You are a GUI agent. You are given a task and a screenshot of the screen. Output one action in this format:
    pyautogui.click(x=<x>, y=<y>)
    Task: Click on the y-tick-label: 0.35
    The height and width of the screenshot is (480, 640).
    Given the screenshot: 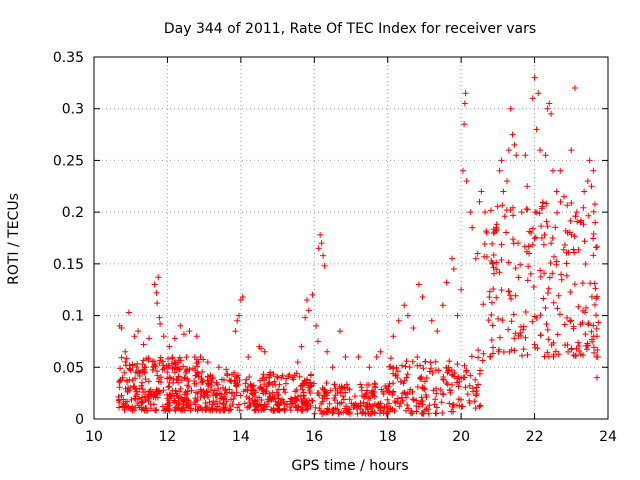 What is the action you would take?
    pyautogui.click(x=68, y=58)
    